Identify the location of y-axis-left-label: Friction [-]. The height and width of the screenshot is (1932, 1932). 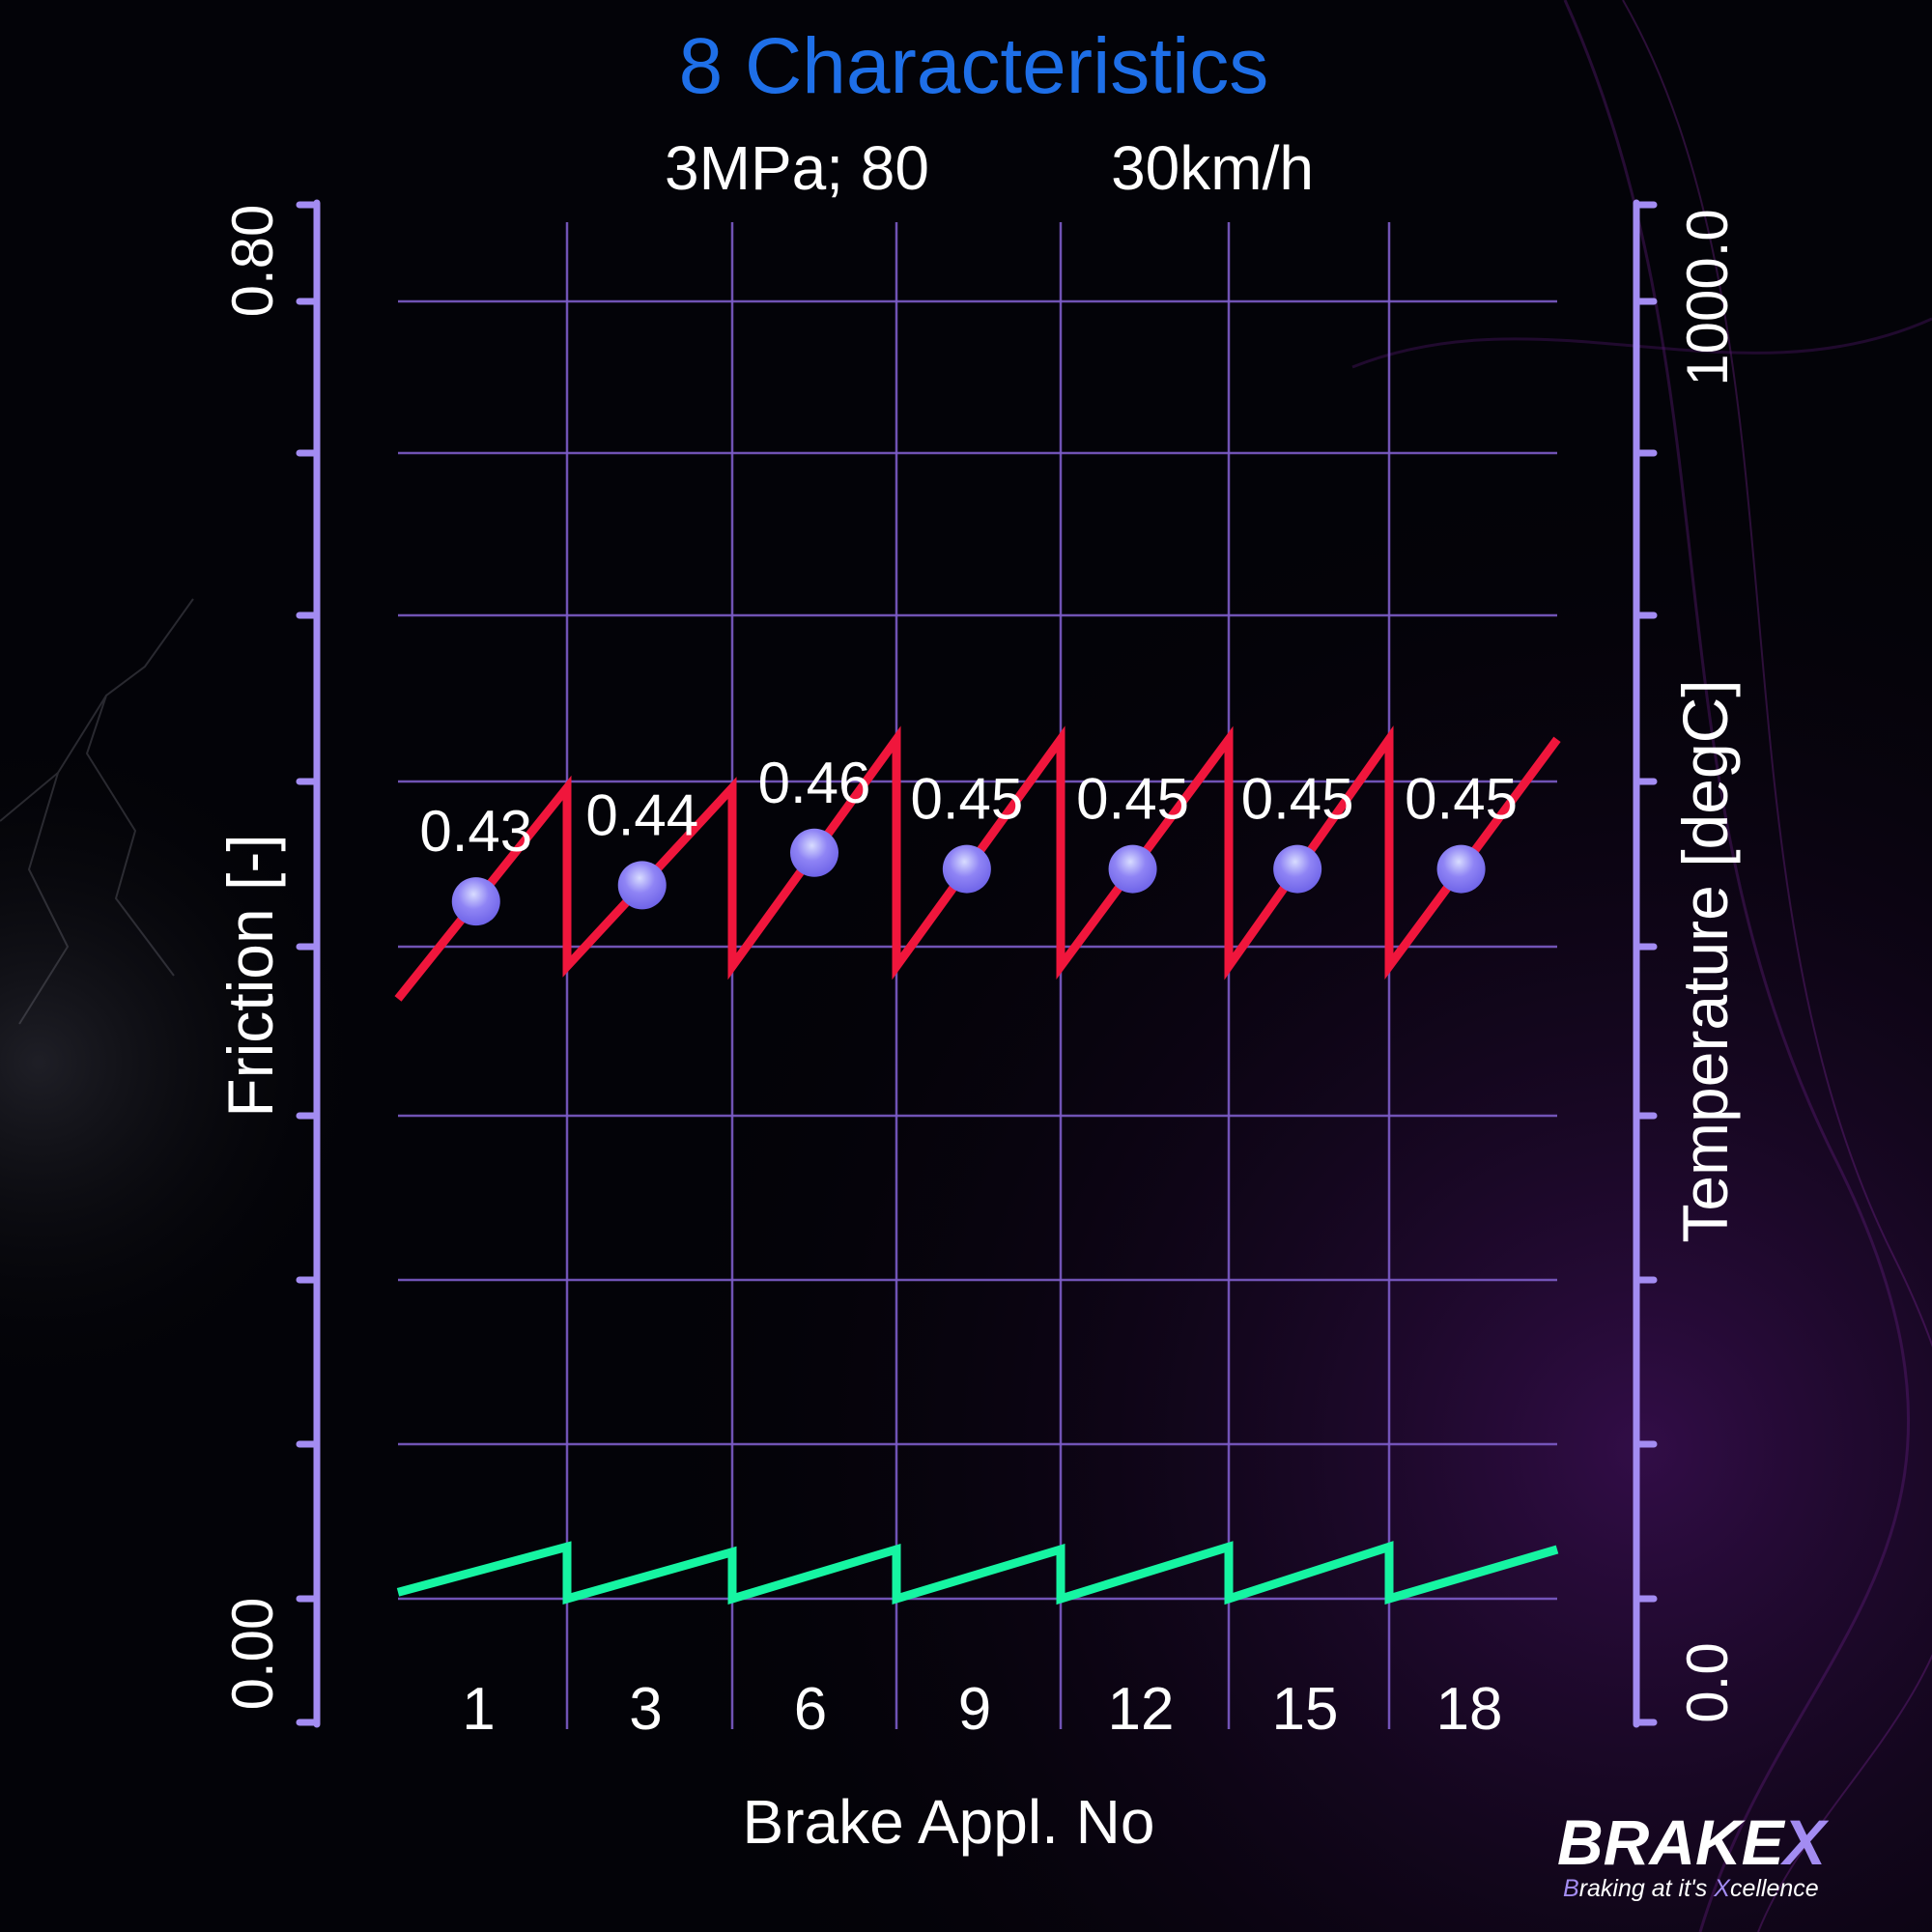
(250, 975).